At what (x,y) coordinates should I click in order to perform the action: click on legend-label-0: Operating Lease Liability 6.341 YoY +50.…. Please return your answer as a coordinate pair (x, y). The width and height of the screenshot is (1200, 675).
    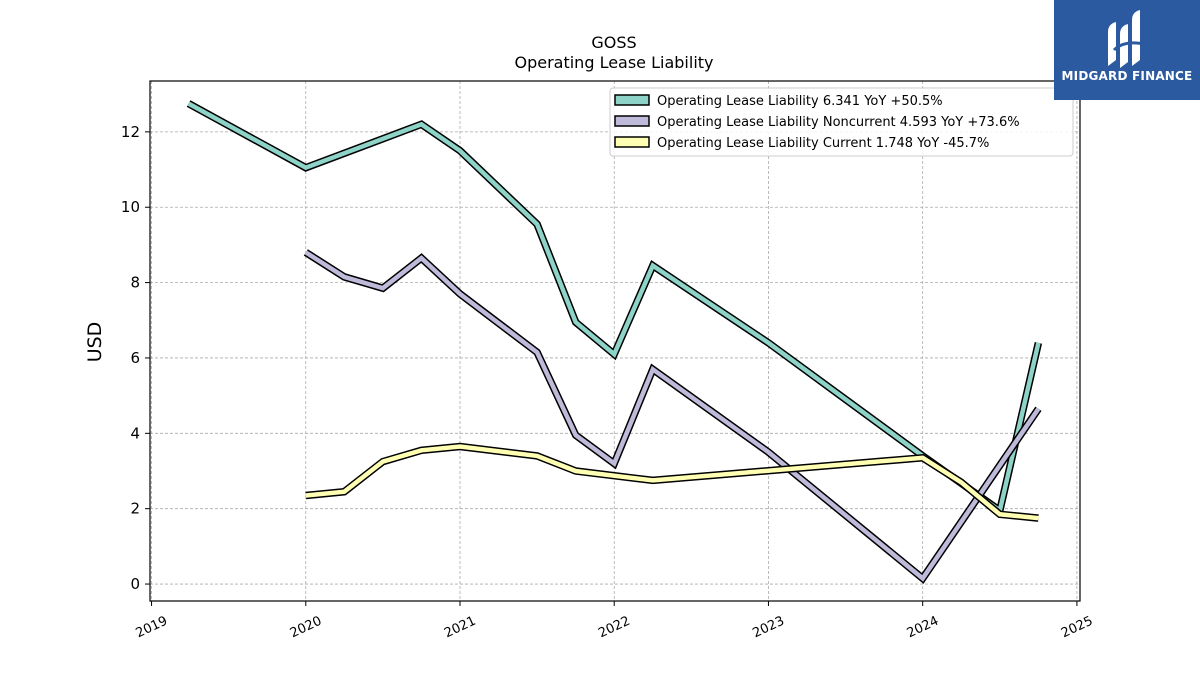
    Looking at the image, I should click on (800, 101).